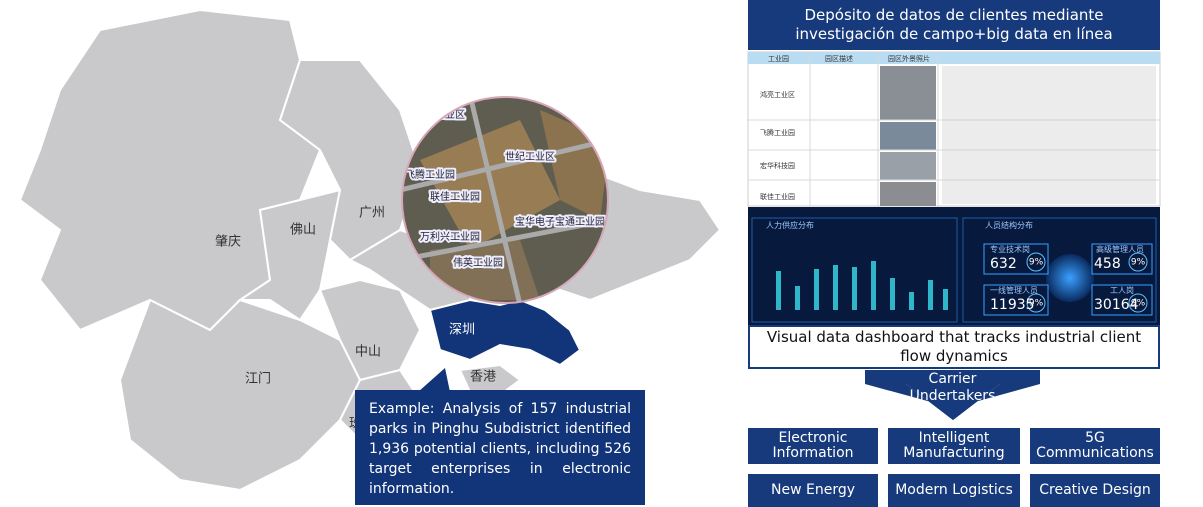 This screenshot has width=1203, height=507. Describe the element at coordinates (560, 221) in the screenshot. I see `satellite-label: 宝华电子宝通工业园` at that location.